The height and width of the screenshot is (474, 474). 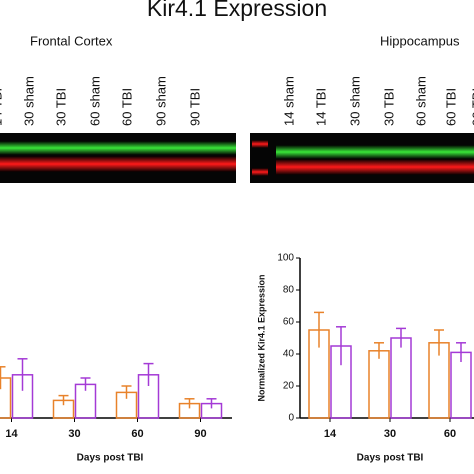 I want to click on x-tick-label: 90, so click(x=200, y=434).